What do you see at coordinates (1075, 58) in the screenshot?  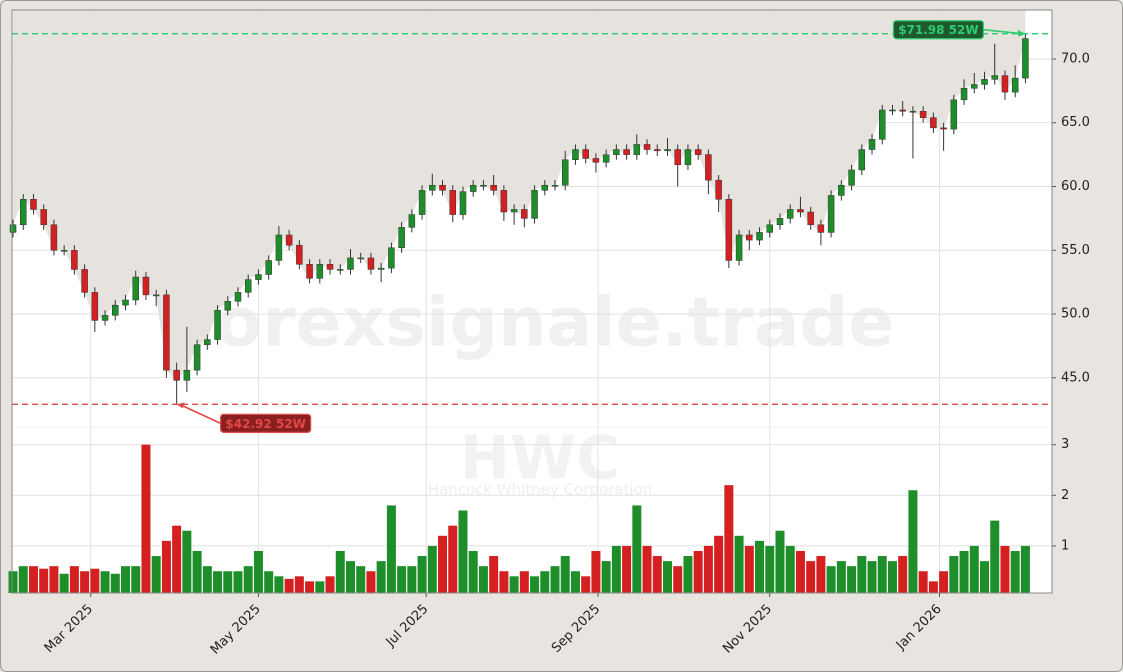 I see `y-tick-label: 70.0` at bounding box center [1075, 58].